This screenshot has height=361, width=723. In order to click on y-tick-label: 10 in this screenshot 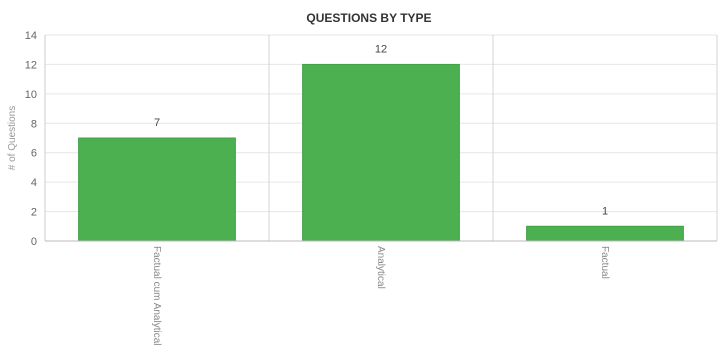, I will do `click(31, 95)`.